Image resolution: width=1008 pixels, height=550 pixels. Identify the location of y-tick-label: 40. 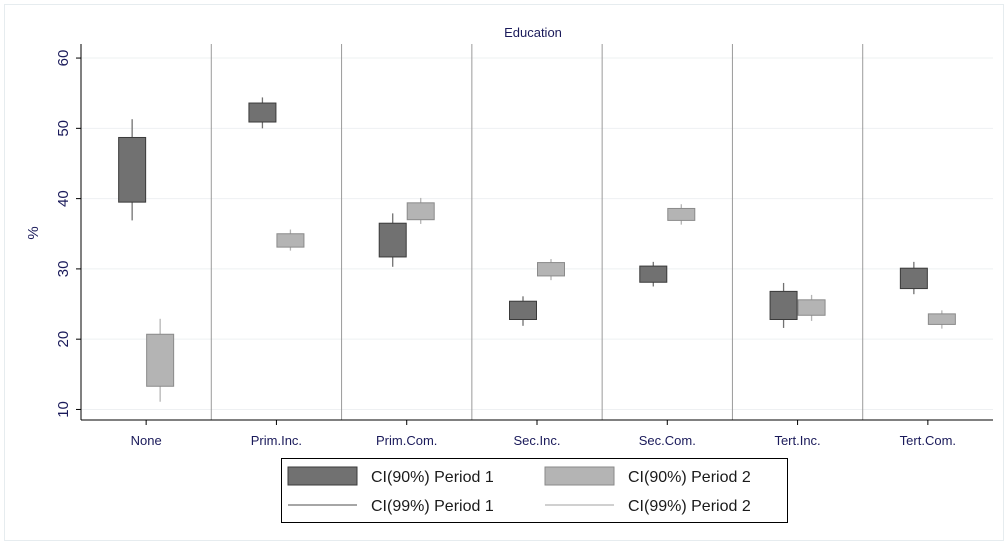
(63, 198).